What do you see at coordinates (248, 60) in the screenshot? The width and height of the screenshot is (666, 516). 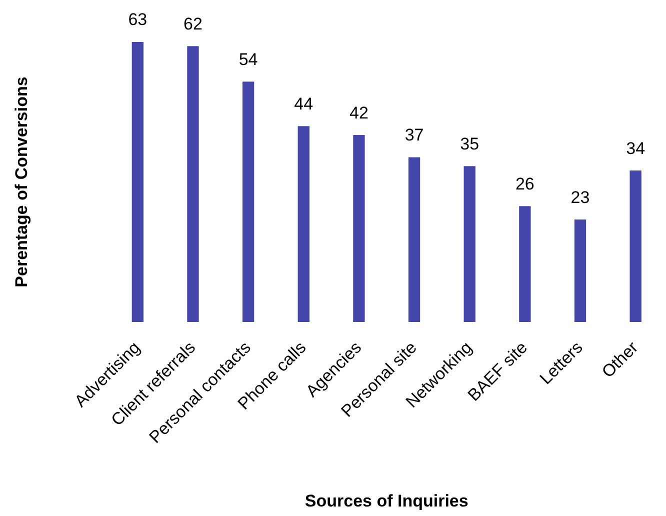 I see `data-label: 54` at bounding box center [248, 60].